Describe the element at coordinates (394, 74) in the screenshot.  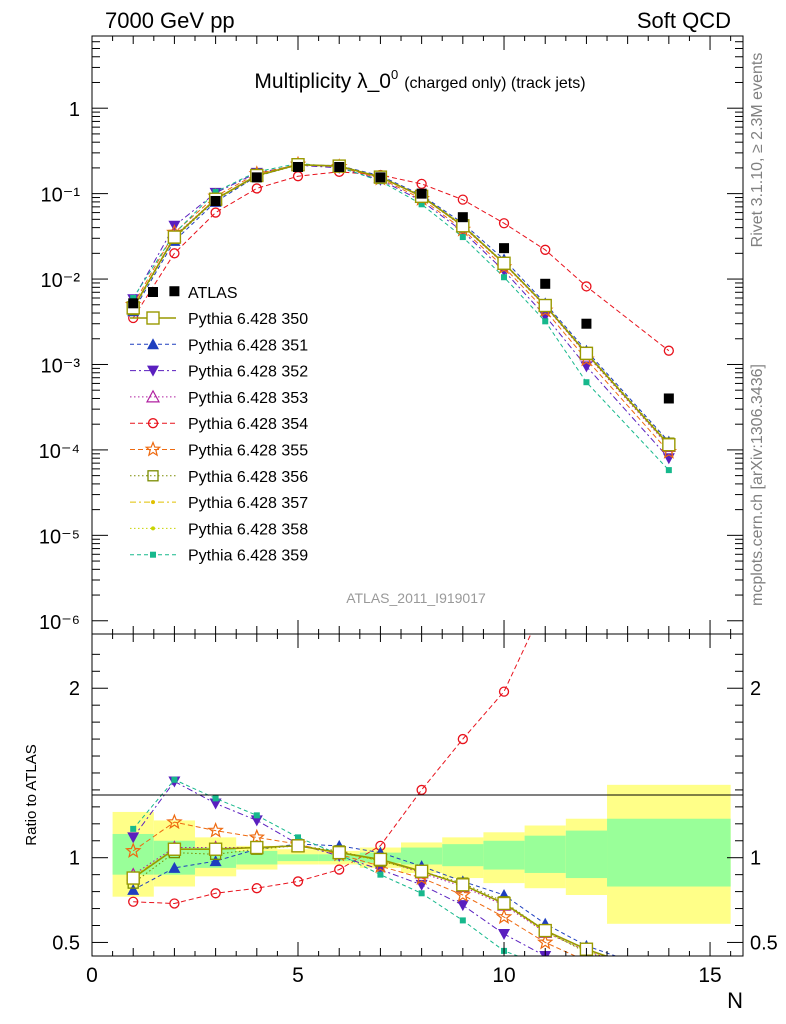
I see `title-superscript: 0` at that location.